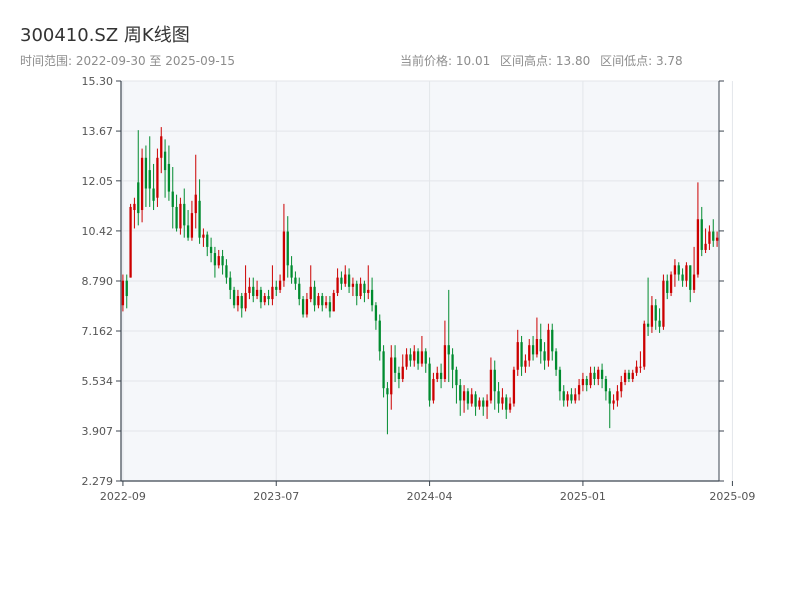 The width and height of the screenshot is (800, 600). I want to click on price-stats: 当前价格: 10.01 区间高点: 13.80 区间低点: 3.78, so click(544, 60).